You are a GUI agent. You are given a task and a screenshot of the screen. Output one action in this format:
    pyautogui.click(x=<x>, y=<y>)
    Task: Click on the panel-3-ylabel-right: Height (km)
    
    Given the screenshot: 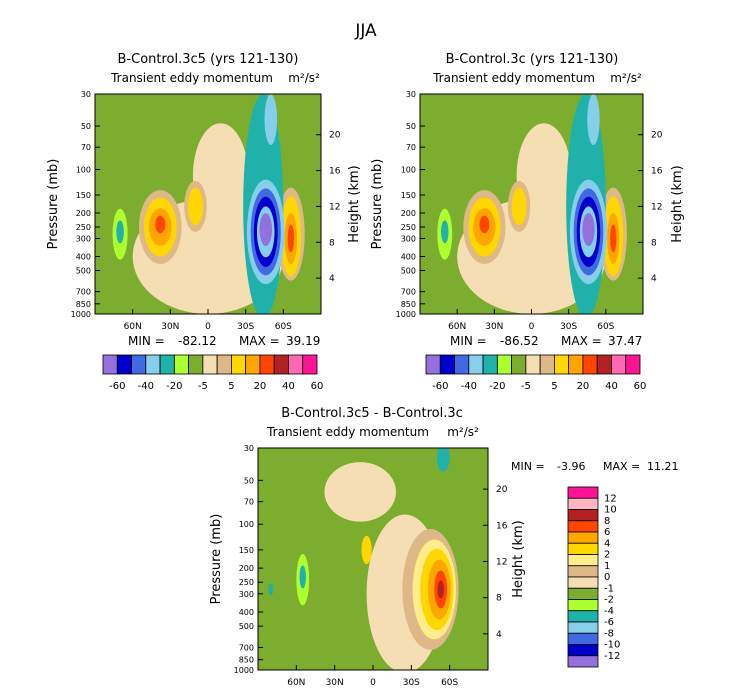 What is the action you would take?
    pyautogui.click(x=518, y=558)
    